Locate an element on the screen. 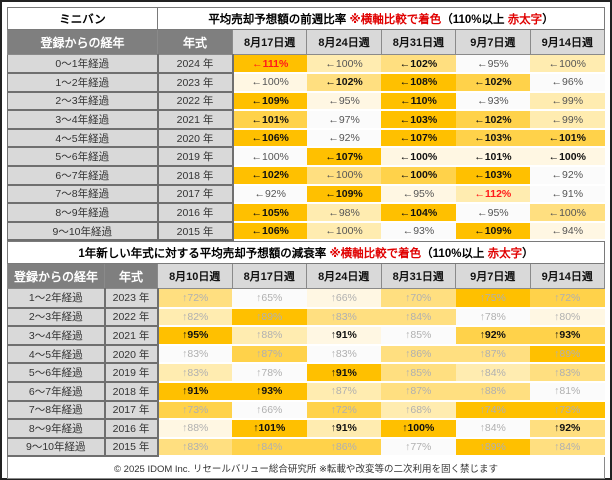  ratio-value: 107% is located at coordinates (349, 156).